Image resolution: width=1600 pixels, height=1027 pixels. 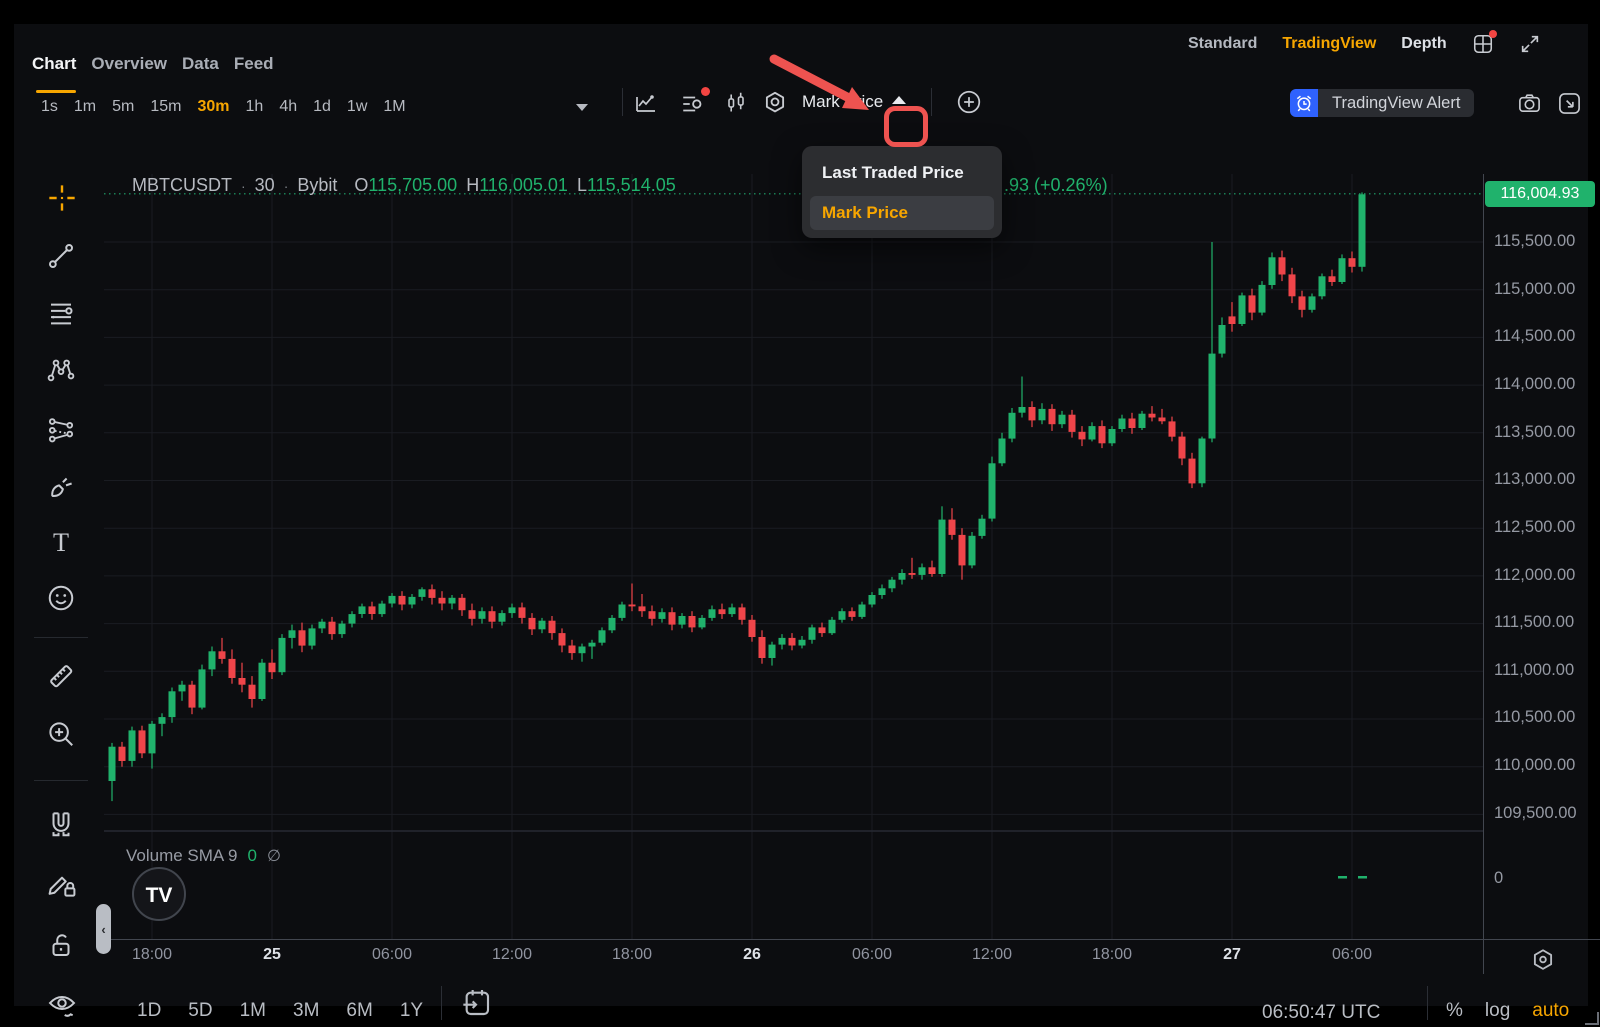 What do you see at coordinates (103, 929) in the screenshot?
I see `collapse-toolbar-handle: ‹` at bounding box center [103, 929].